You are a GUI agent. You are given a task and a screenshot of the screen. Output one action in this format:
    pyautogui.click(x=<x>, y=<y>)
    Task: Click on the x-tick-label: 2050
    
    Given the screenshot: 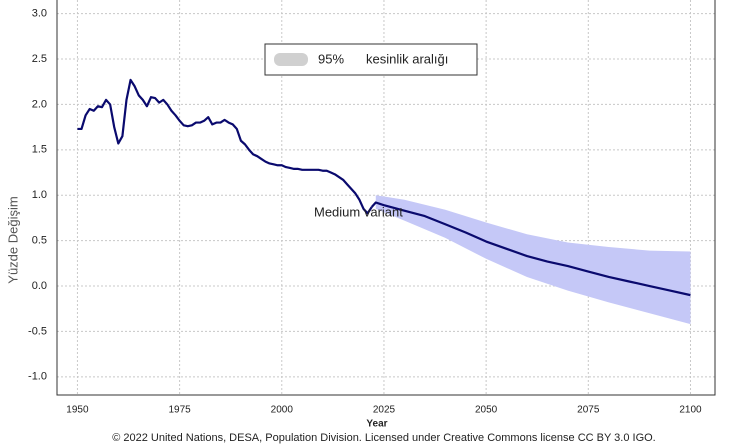 What is the action you would take?
    pyautogui.click(x=486, y=410)
    